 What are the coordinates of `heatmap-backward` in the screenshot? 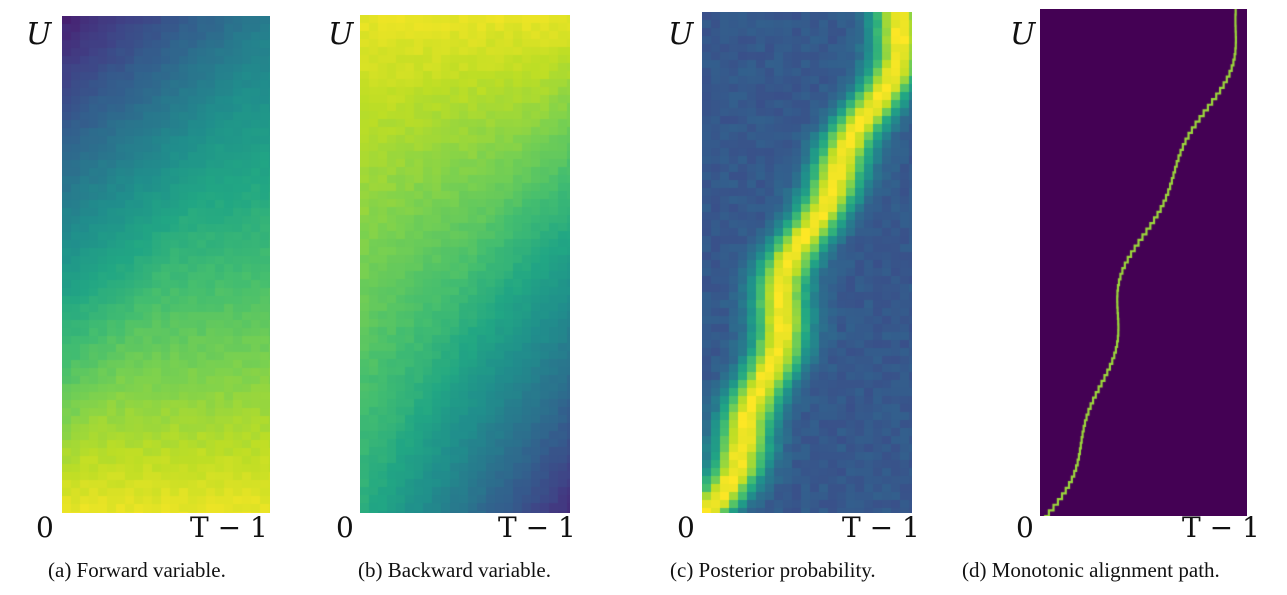 It's located at (465, 264).